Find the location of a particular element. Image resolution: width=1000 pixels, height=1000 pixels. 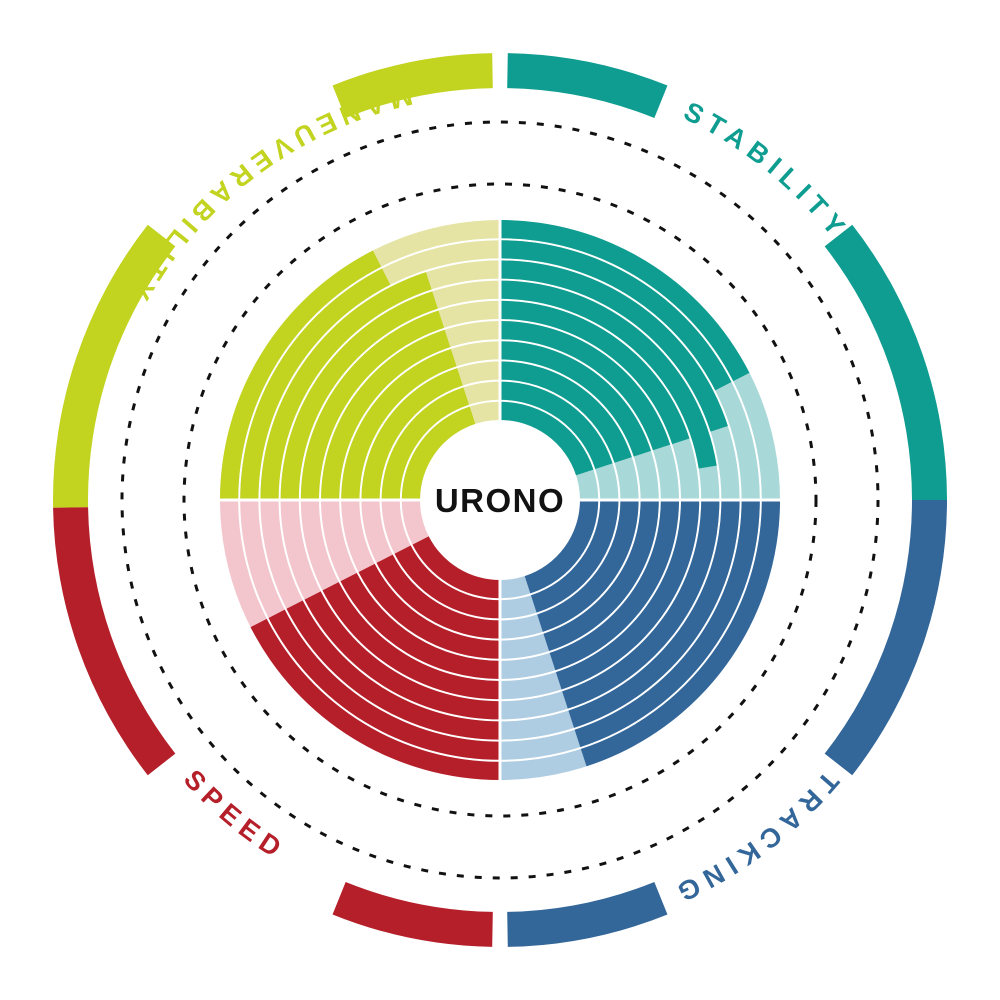

center-hole is located at coordinates (500, 500).